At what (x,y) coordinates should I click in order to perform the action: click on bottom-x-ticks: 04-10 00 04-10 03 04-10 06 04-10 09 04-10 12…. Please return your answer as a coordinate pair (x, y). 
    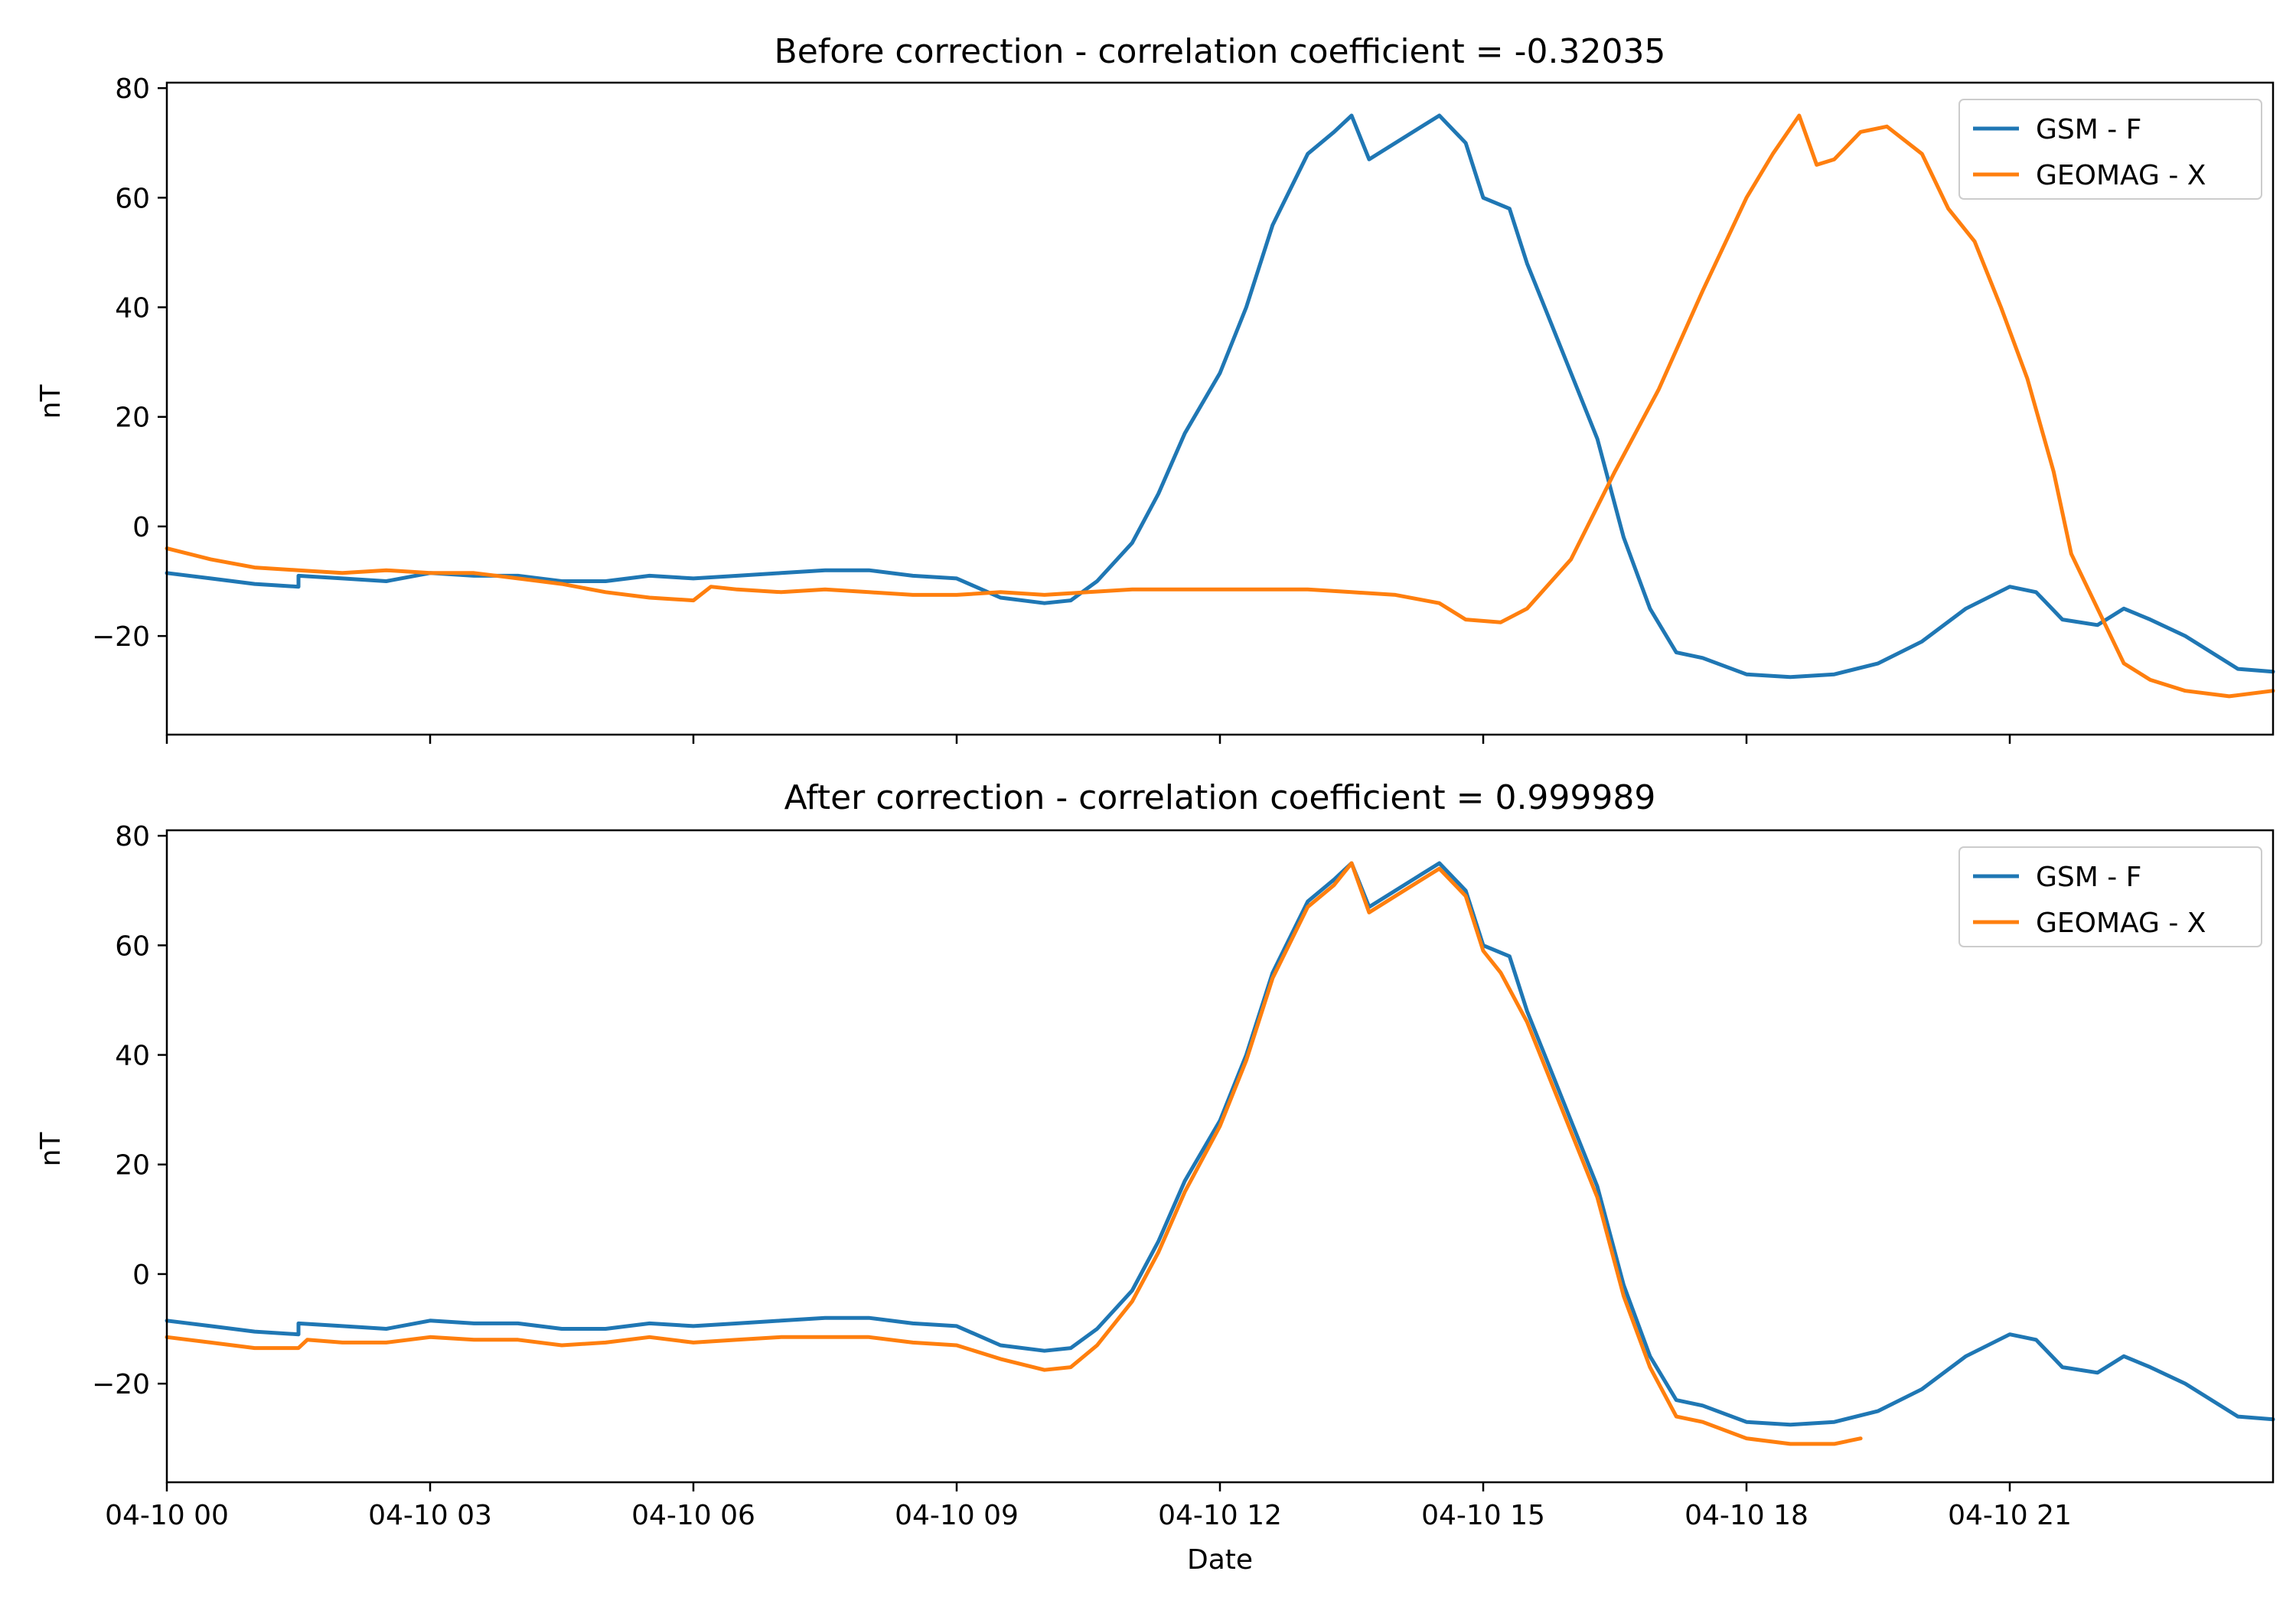
    Looking at the image, I should click on (1088, 1506).